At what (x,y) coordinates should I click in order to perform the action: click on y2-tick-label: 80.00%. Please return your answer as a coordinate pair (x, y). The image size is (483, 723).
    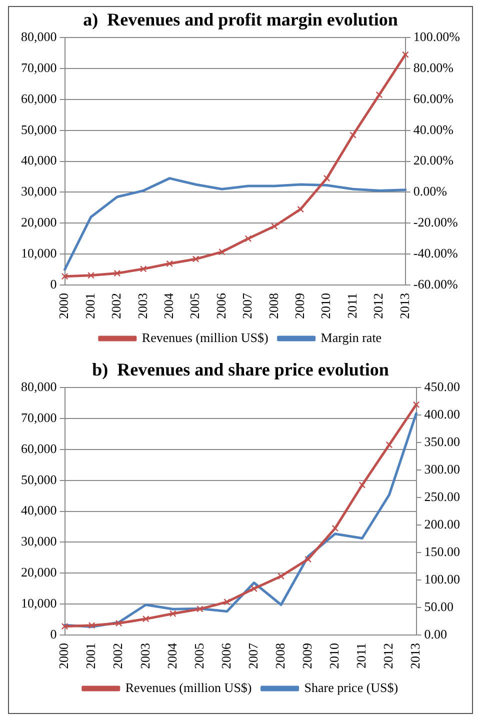
    Looking at the image, I should click on (433, 67).